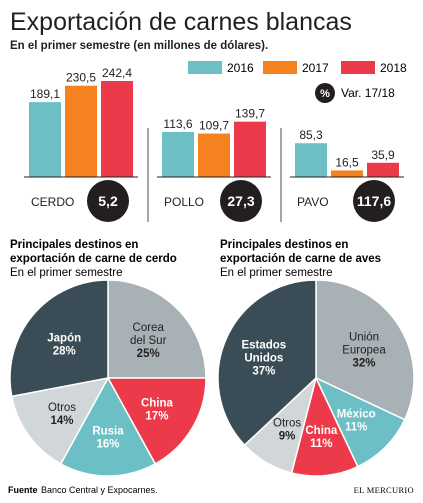 This screenshot has height=503, width=423. I want to click on pie-right-subtitle: En el primer semestre, so click(276, 273).